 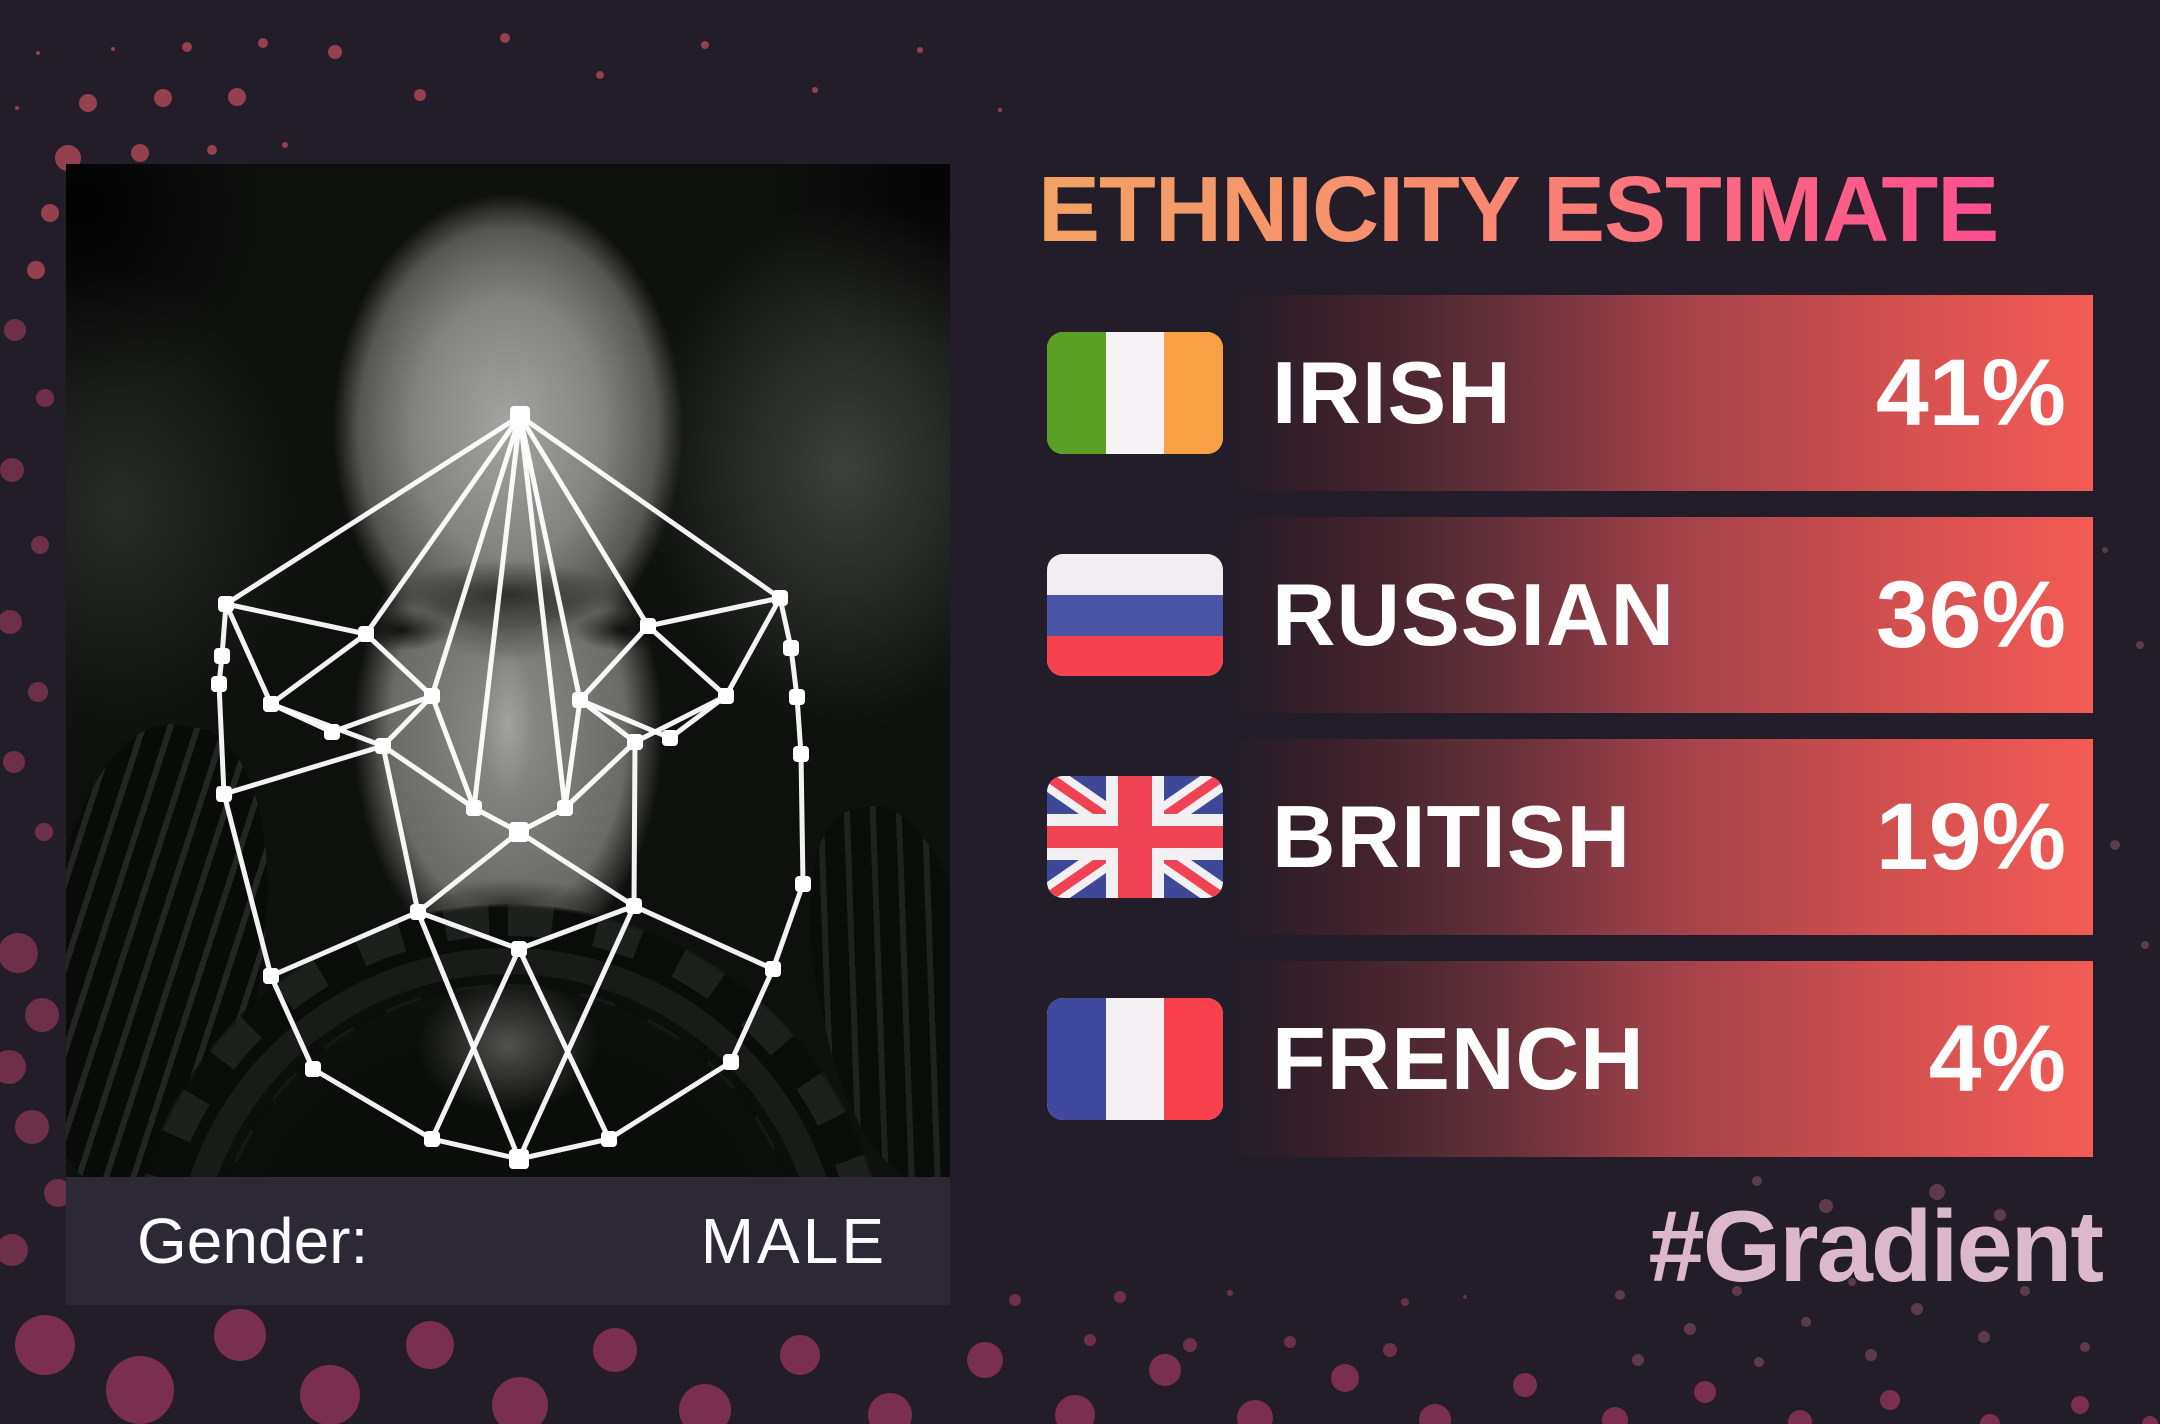 What do you see at coordinates (1135, 615) in the screenshot?
I see `russia-flag-icon` at bounding box center [1135, 615].